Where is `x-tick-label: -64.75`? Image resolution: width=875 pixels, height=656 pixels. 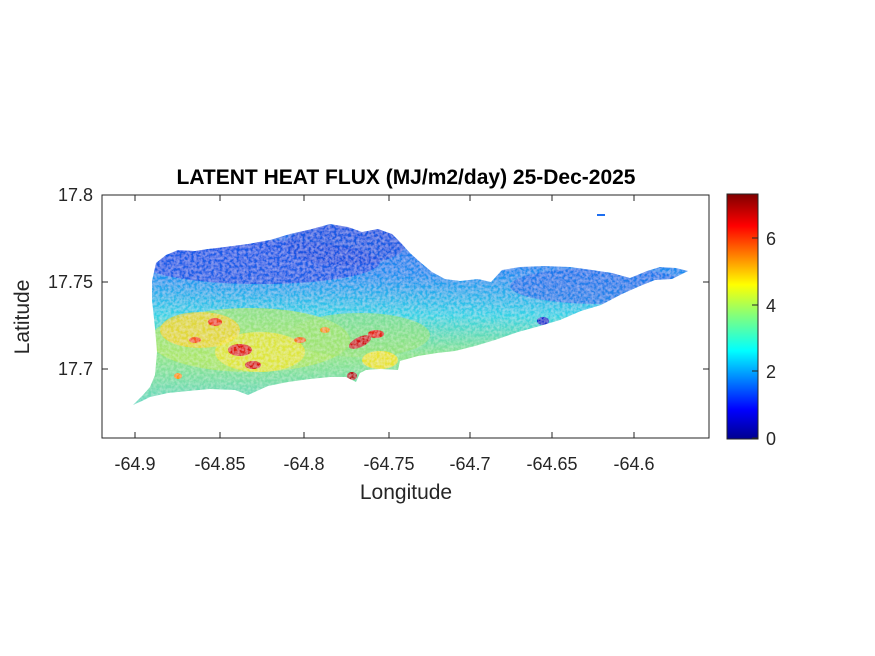
x-tick-label: -64.75 is located at coordinates (388, 464).